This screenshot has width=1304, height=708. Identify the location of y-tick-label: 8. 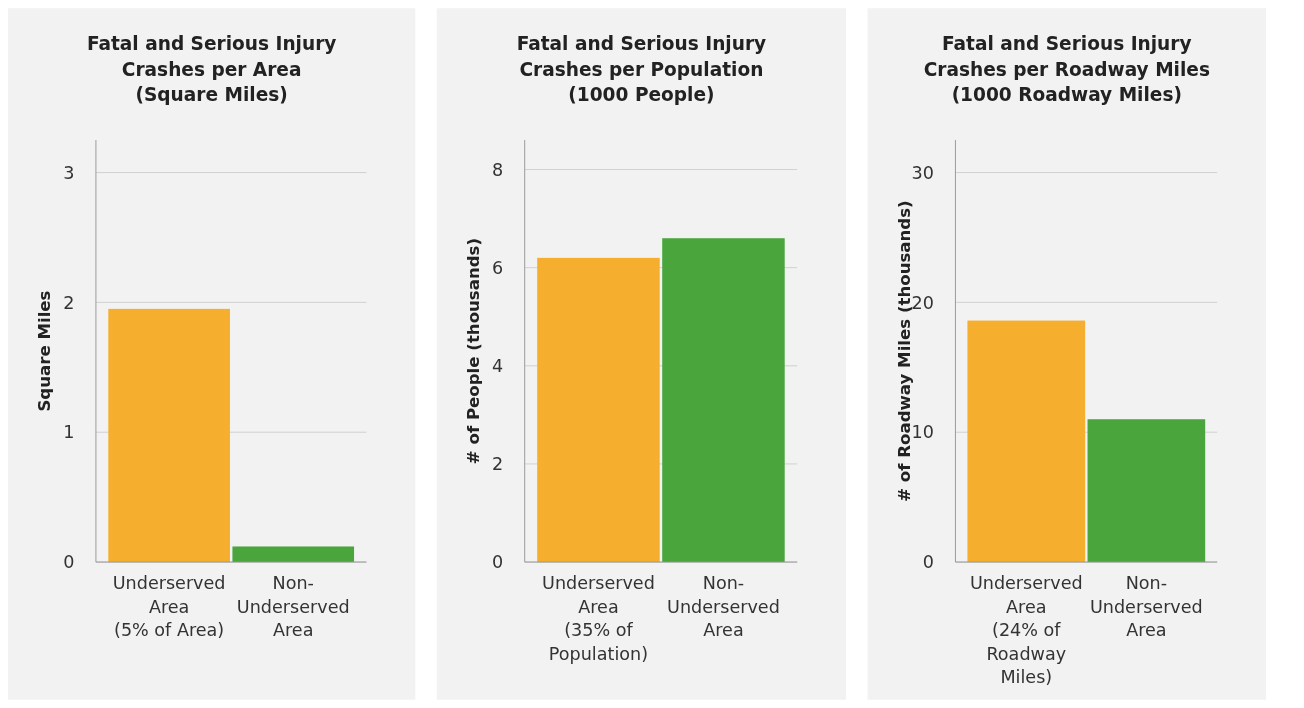
(498, 169).